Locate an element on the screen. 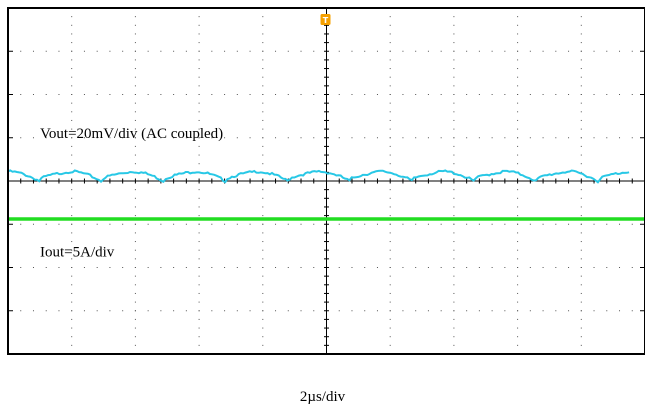 This screenshot has height=408, width=645. trigger-marker: T is located at coordinates (325, 19).